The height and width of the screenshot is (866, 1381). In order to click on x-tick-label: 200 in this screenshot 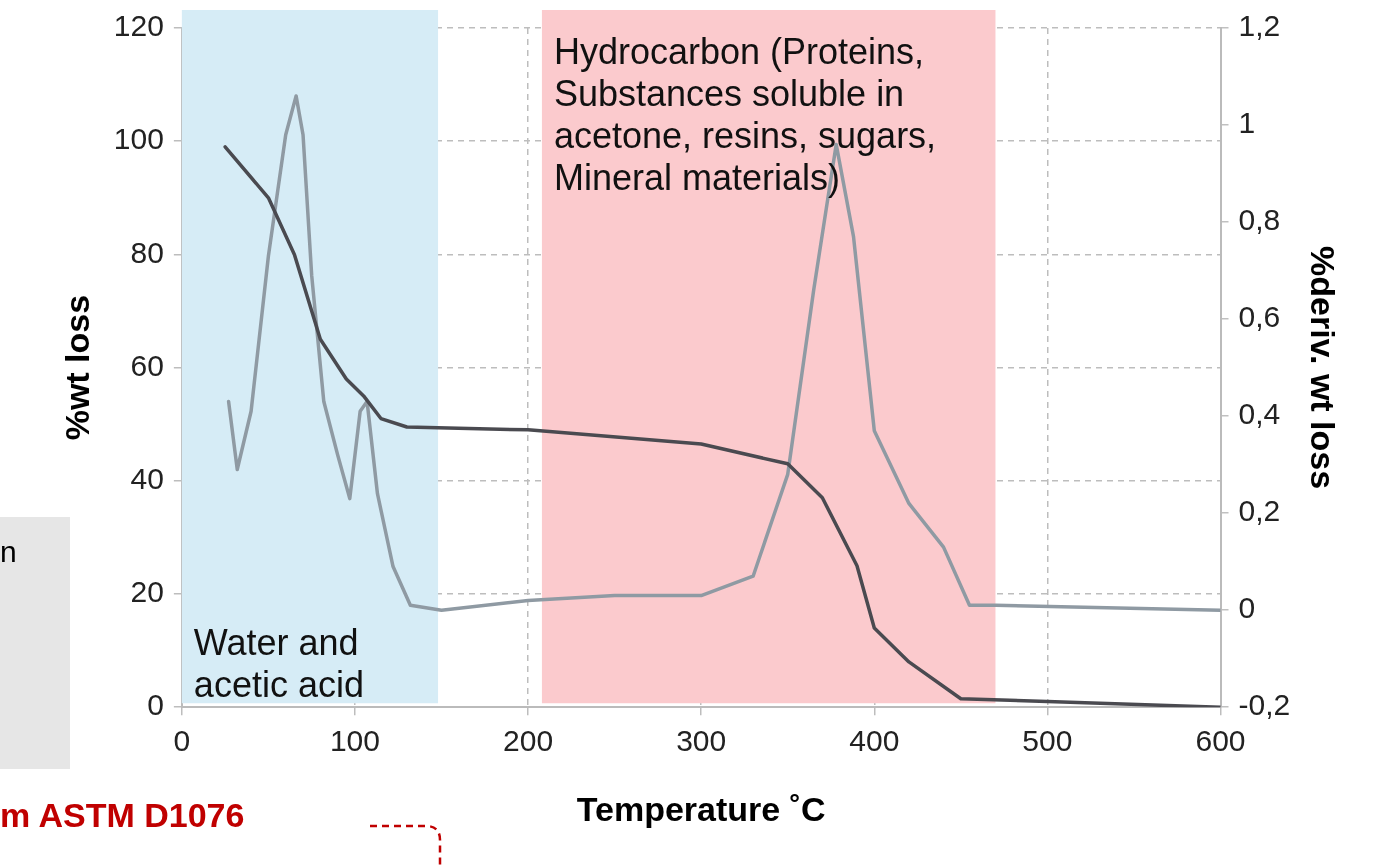, I will do `click(528, 741)`.